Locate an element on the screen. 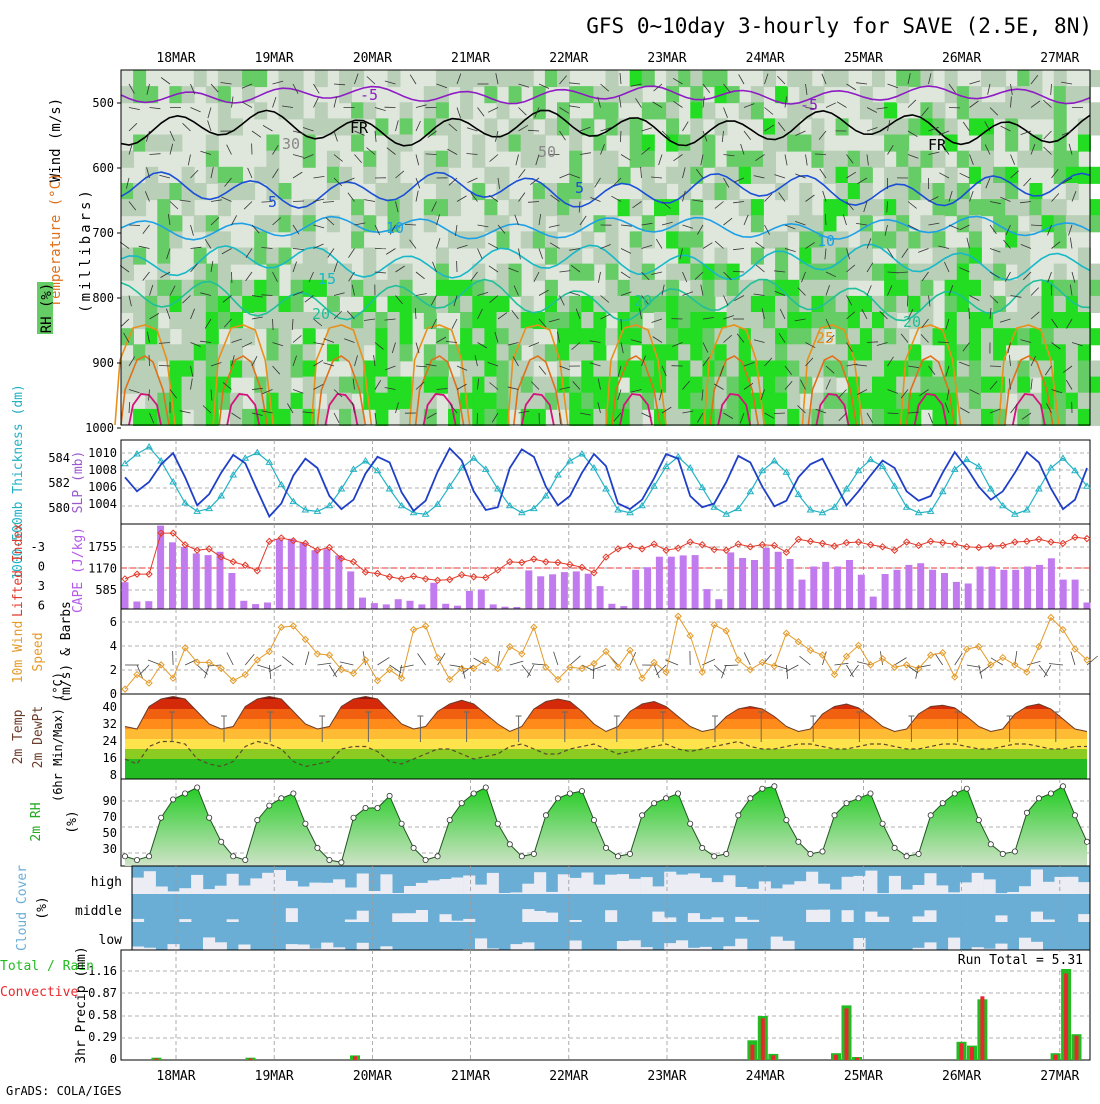 This screenshot has width=1100, height=1104. ylabel-millibars: (millibars) is located at coordinates (86, 250).